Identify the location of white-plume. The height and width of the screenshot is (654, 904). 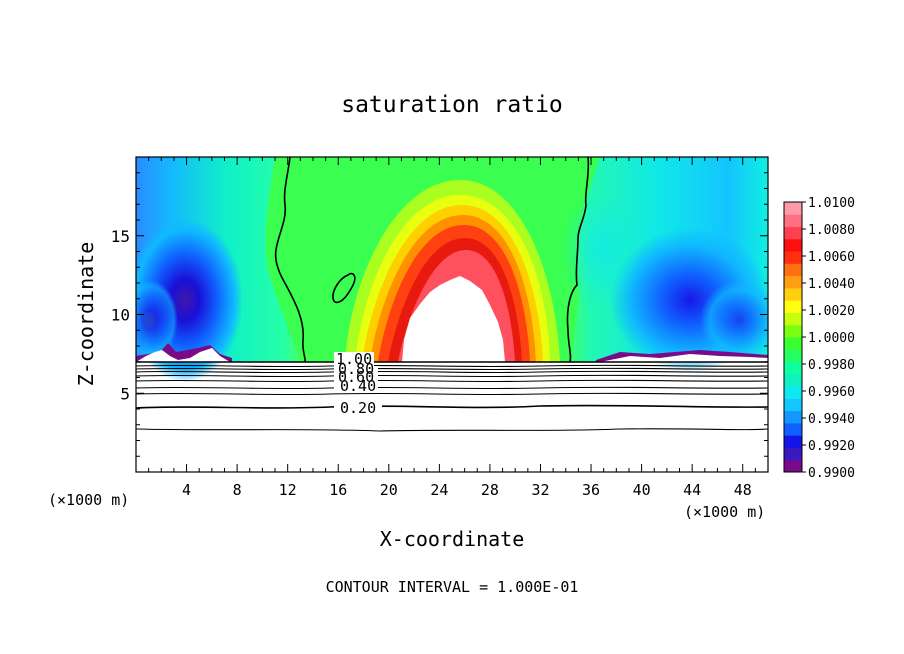
(453, 319).